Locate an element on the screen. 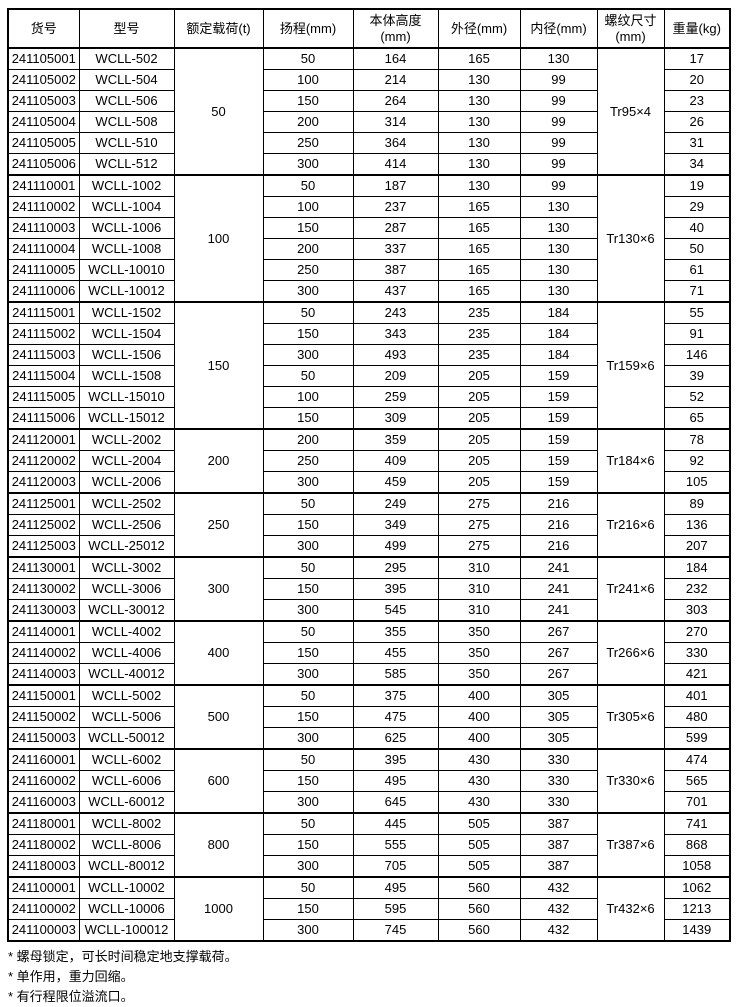  body-height-cell: 445 is located at coordinates (395, 823).